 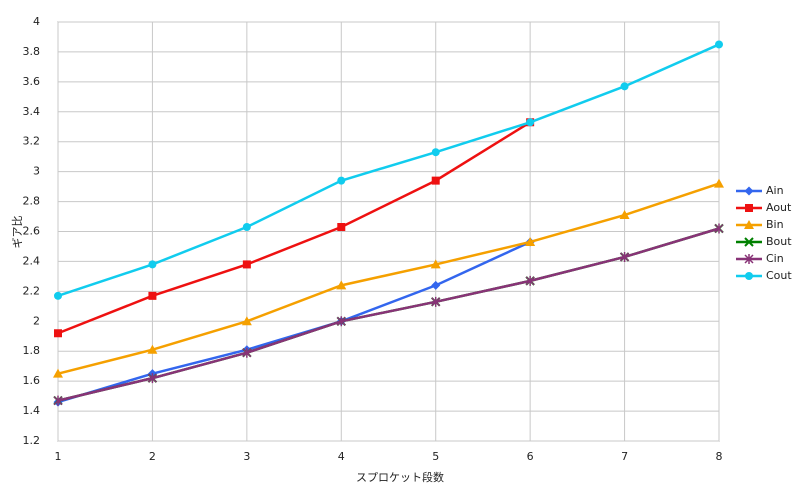 I want to click on y-tick-label: 1.2, so click(x=32, y=440).